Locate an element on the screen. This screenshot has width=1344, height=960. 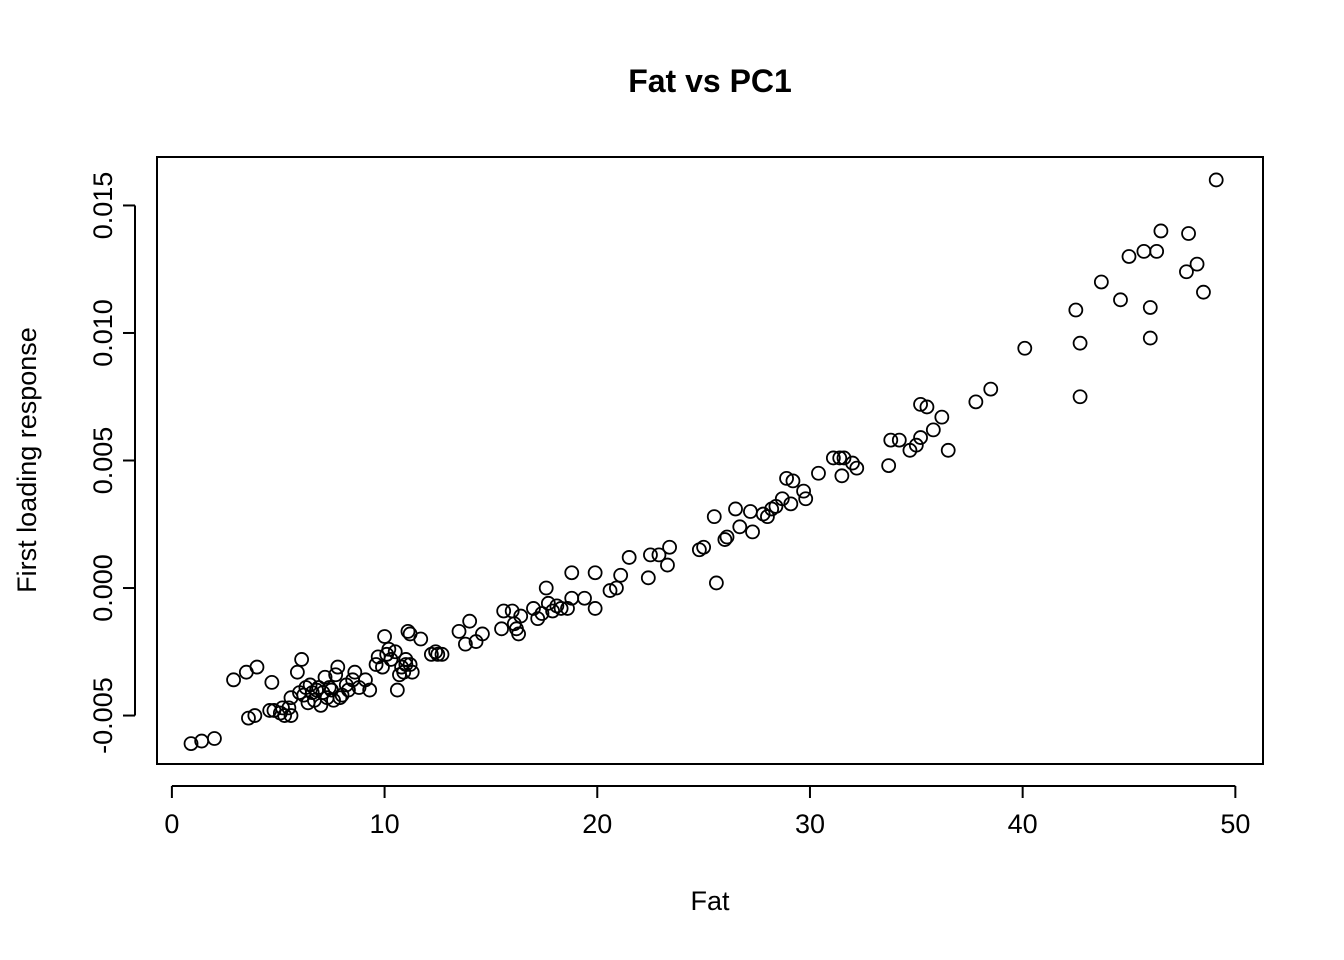
x-tick-label: 20 is located at coordinates (597, 824).